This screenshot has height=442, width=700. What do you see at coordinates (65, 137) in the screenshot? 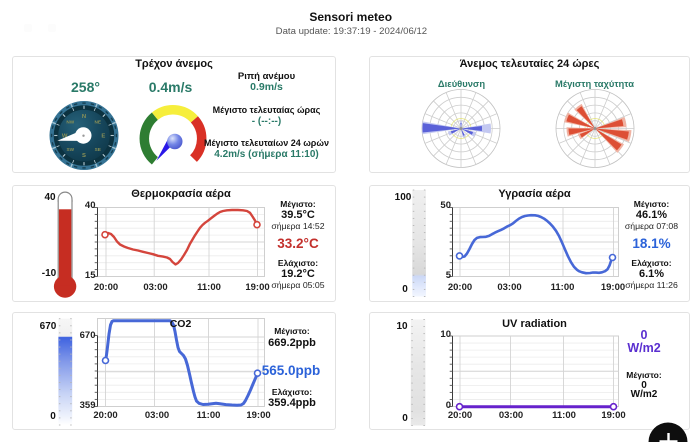
I see `svg-text: W` at bounding box center [65, 137].